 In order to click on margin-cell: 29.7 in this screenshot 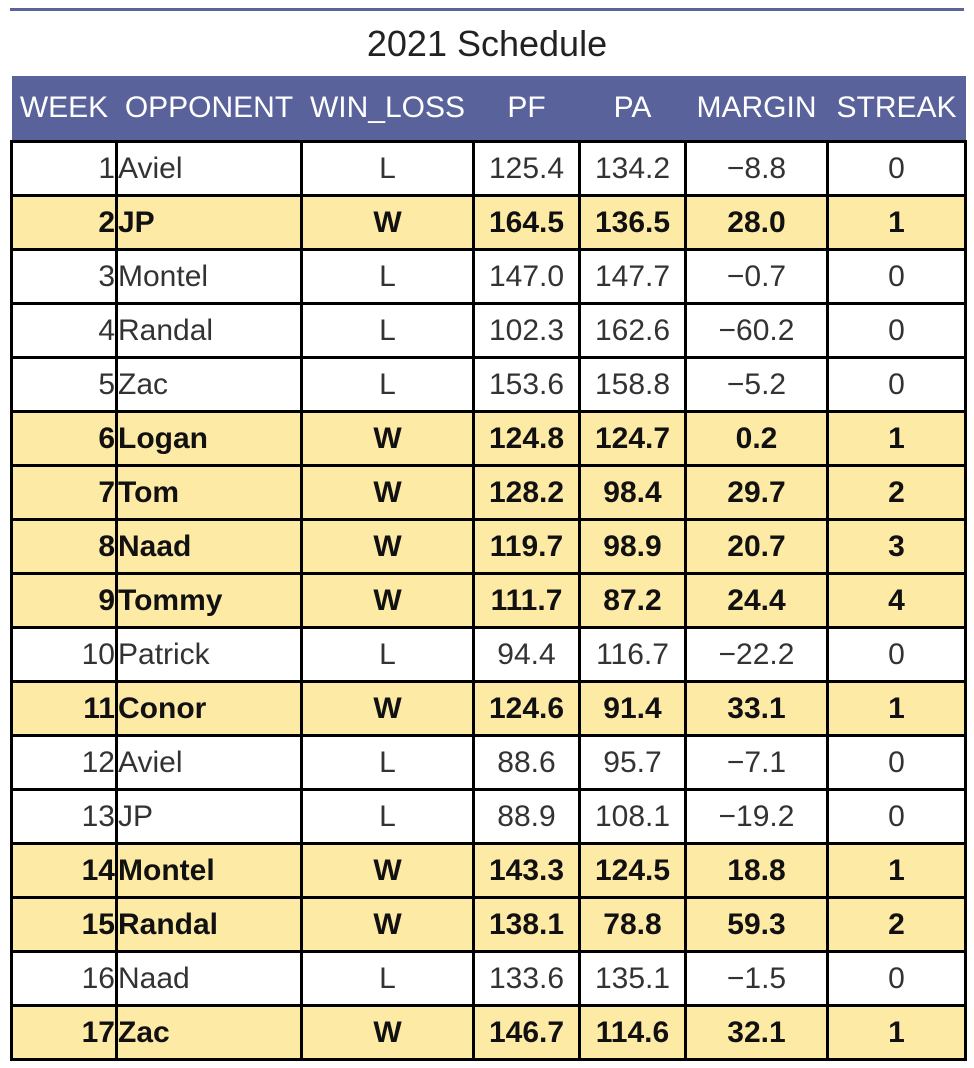, I will do `click(756, 492)`.